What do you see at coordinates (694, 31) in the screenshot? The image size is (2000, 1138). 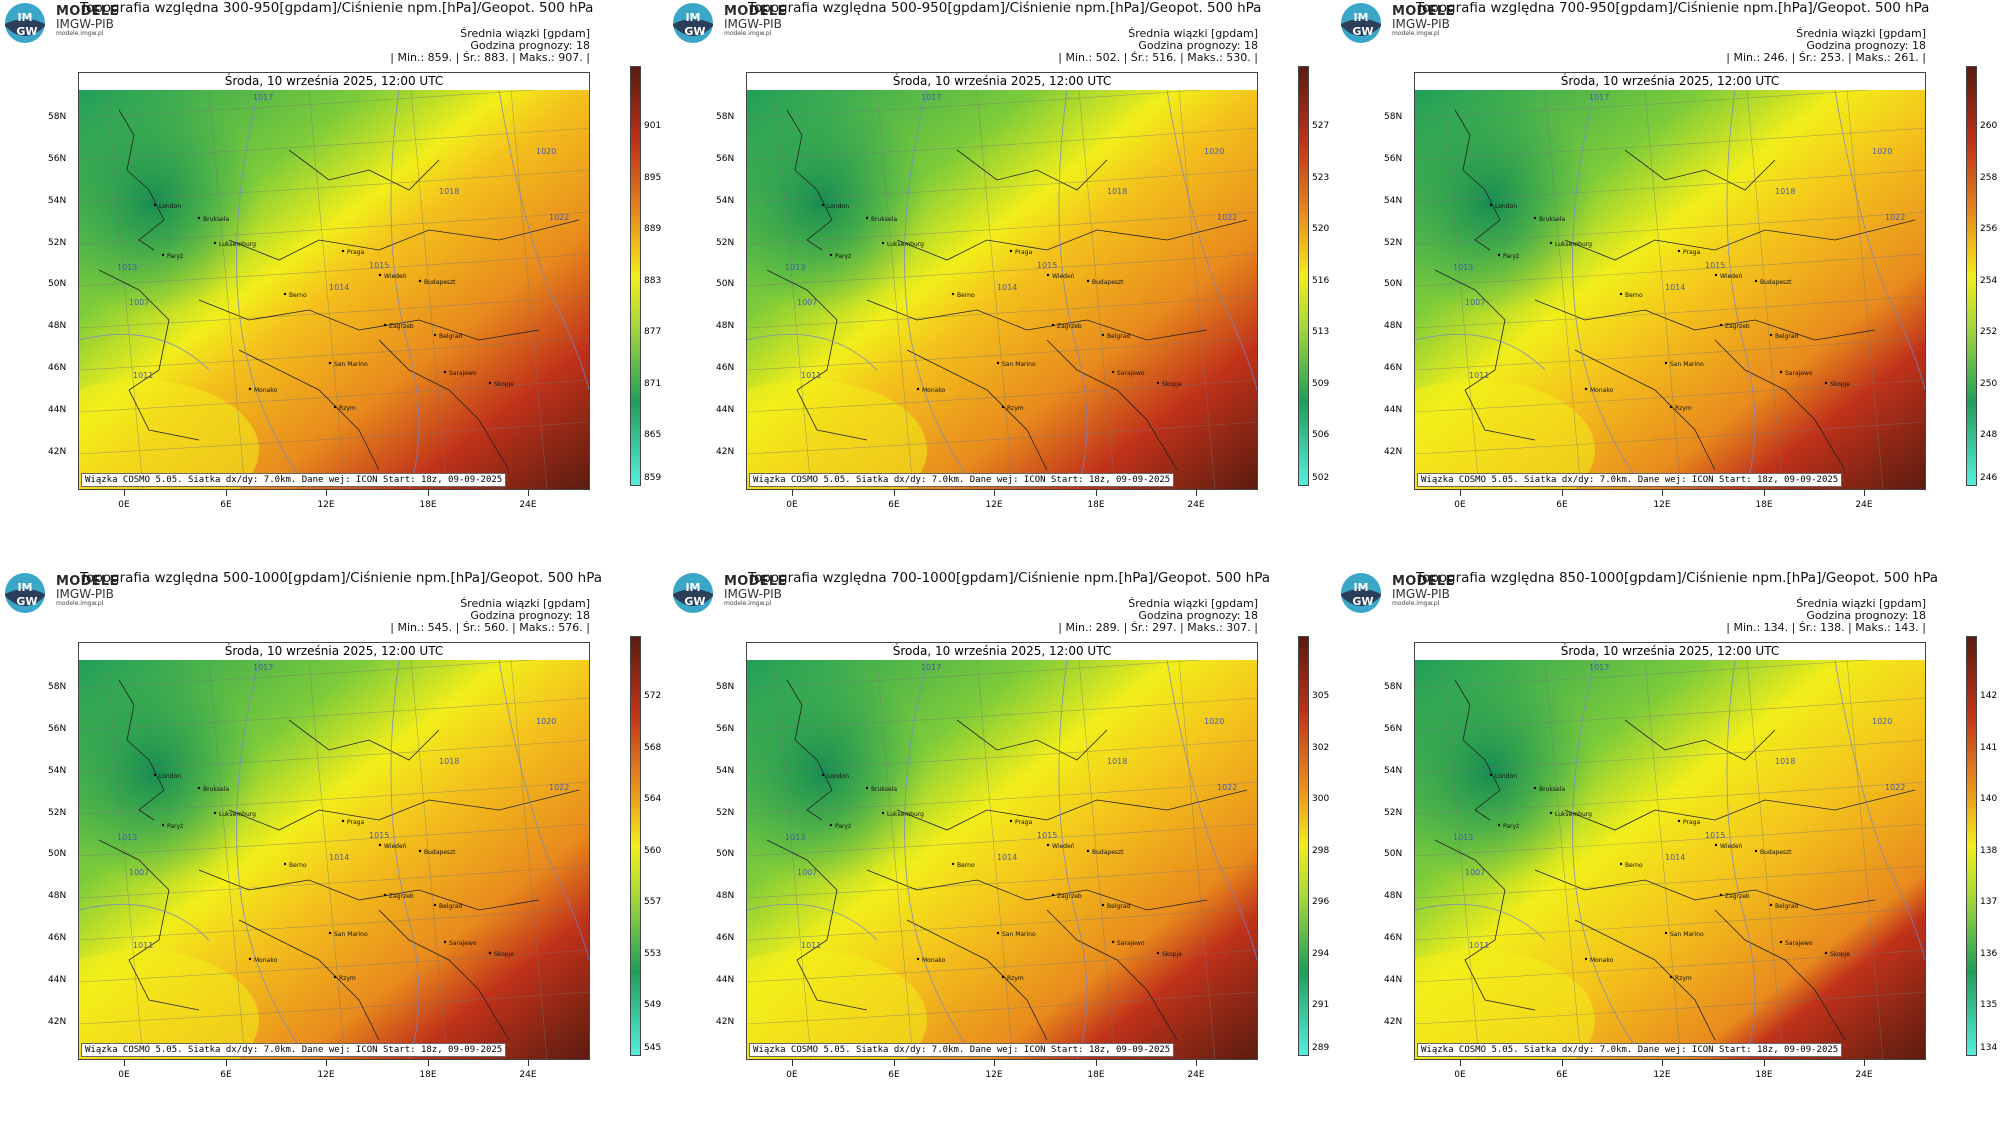 I see `svg-text: GW` at bounding box center [694, 31].